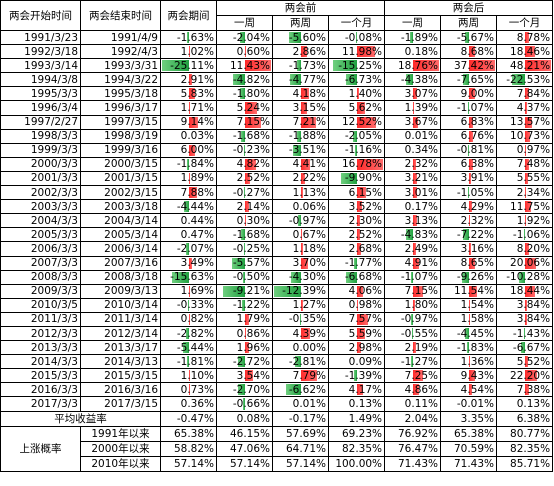  Describe the element at coordinates (54, 164) in the screenshot. I see `cell-text: 2000/3/3` at that location.